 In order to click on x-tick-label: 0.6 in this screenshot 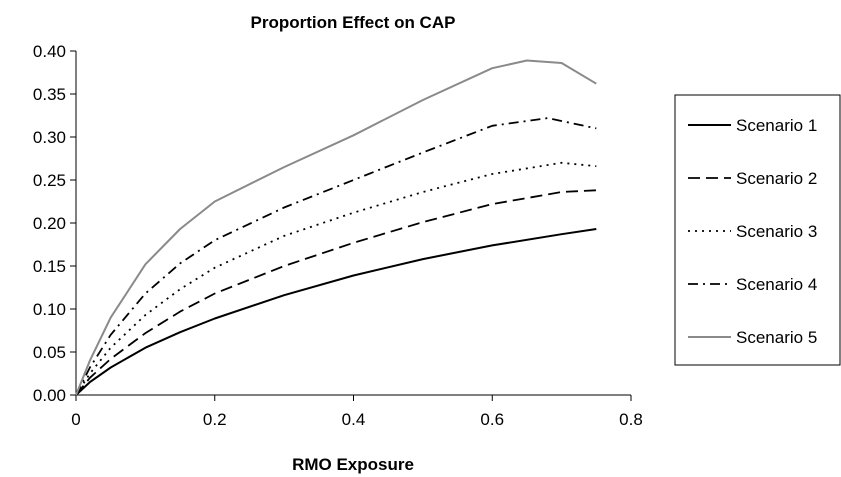, I will do `click(492, 419)`.